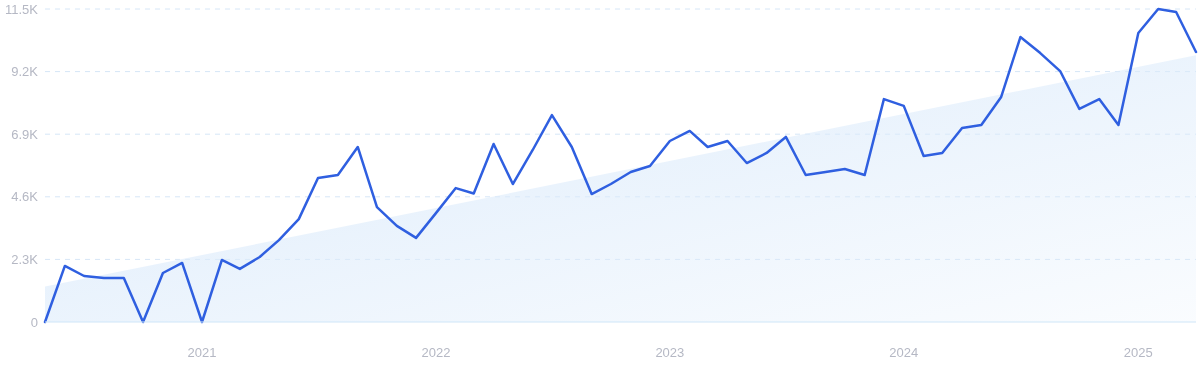  What do you see at coordinates (202, 352) in the screenshot?
I see `x-tick-label: 2021` at bounding box center [202, 352].